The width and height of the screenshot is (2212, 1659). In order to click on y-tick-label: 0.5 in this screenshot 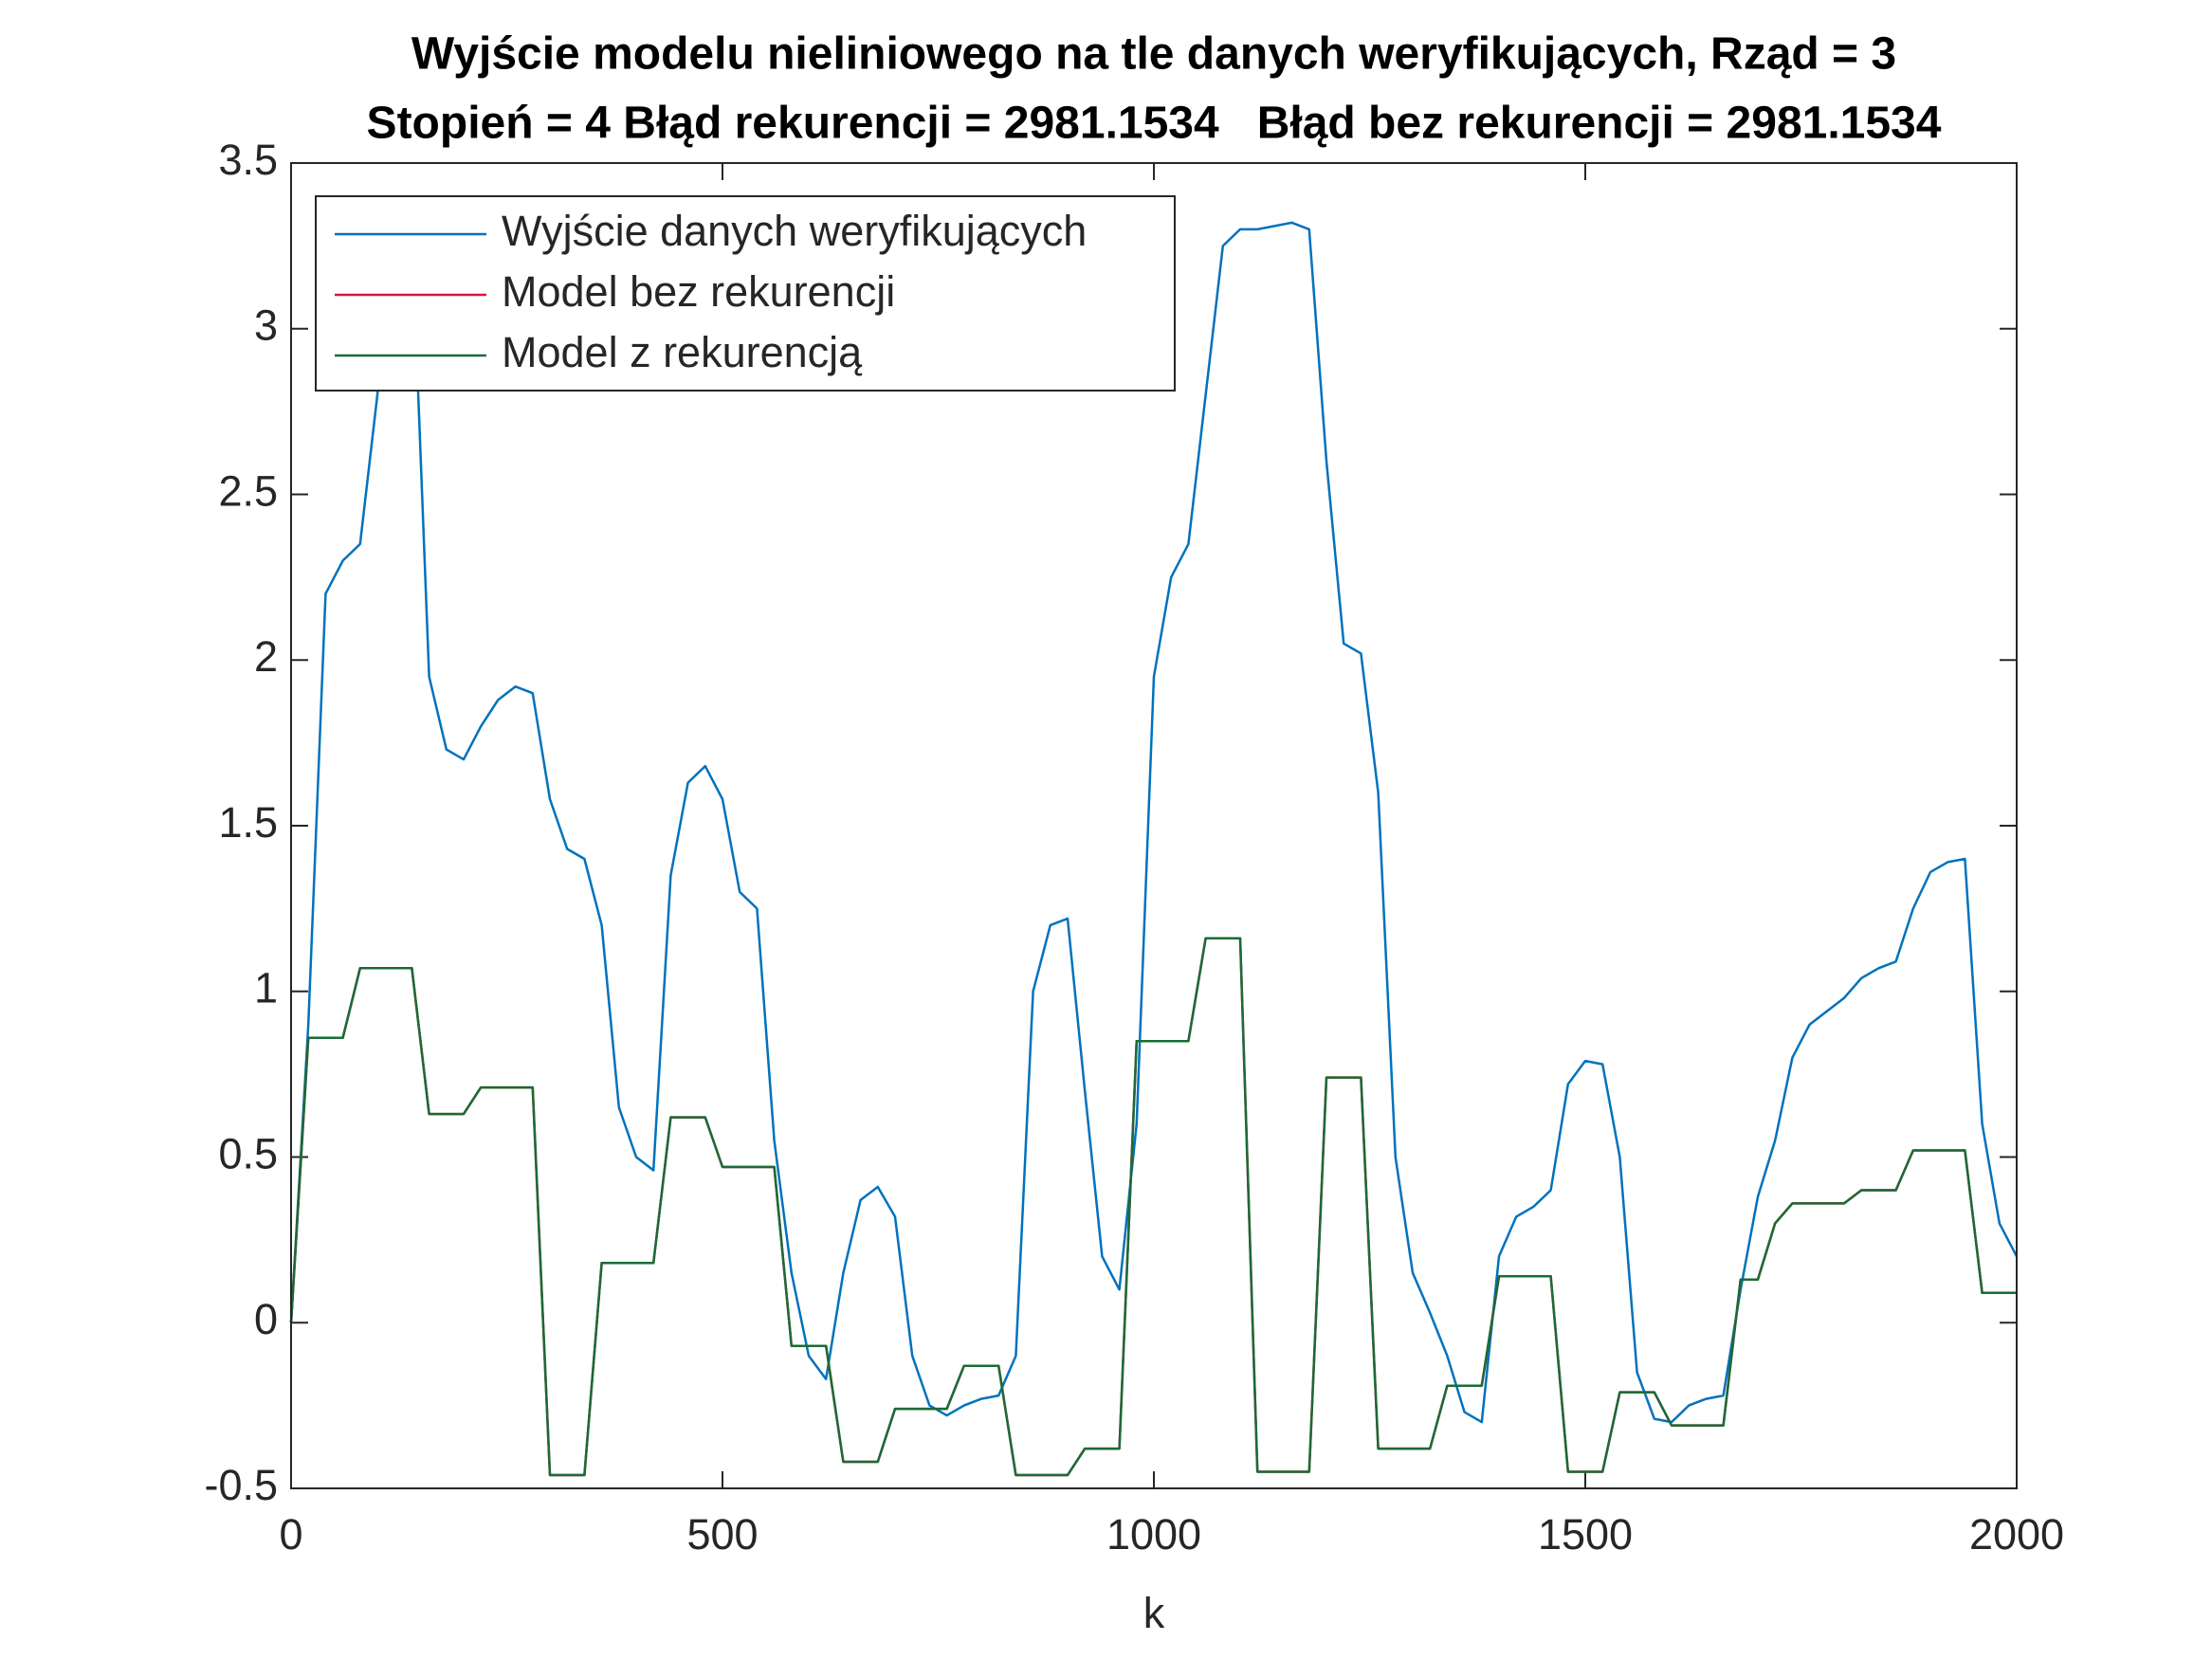, I will do `click(248, 1153)`.